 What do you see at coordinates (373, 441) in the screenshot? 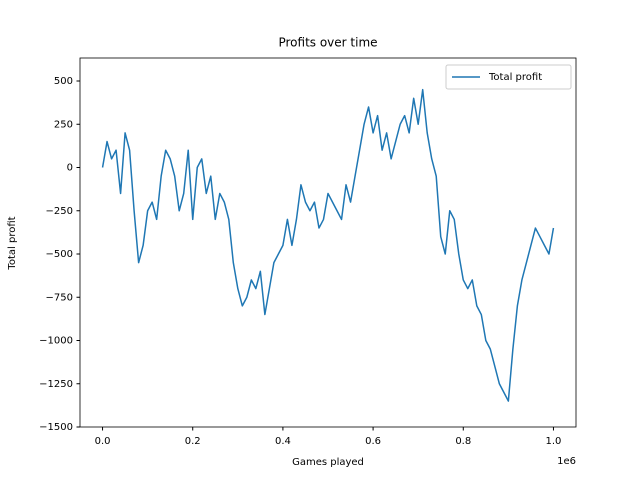
I see `x-tick-label: 0.6` at bounding box center [373, 441].